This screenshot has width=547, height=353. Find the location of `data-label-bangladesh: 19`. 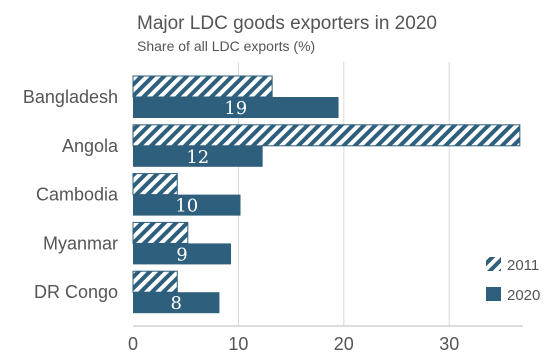

data-label-bangladesh: 19 is located at coordinates (235, 108).